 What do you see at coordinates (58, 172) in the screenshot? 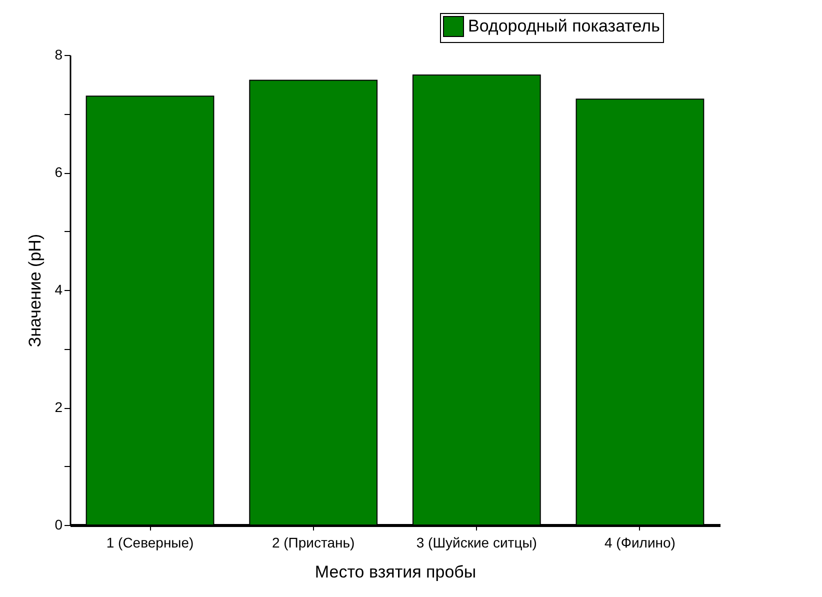
I see `y-tick-label: 6` at bounding box center [58, 172].